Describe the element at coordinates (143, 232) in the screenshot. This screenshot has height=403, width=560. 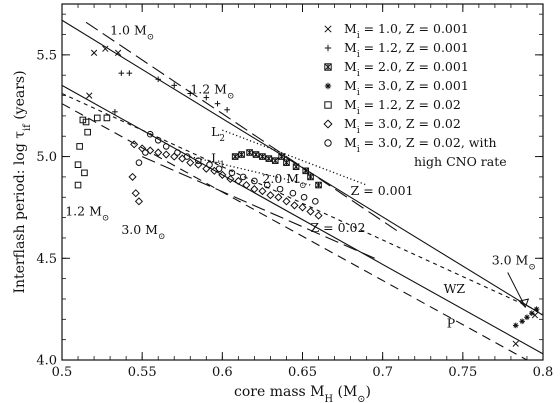
I see `annotation-label: 3.0 M⊙` at that location.